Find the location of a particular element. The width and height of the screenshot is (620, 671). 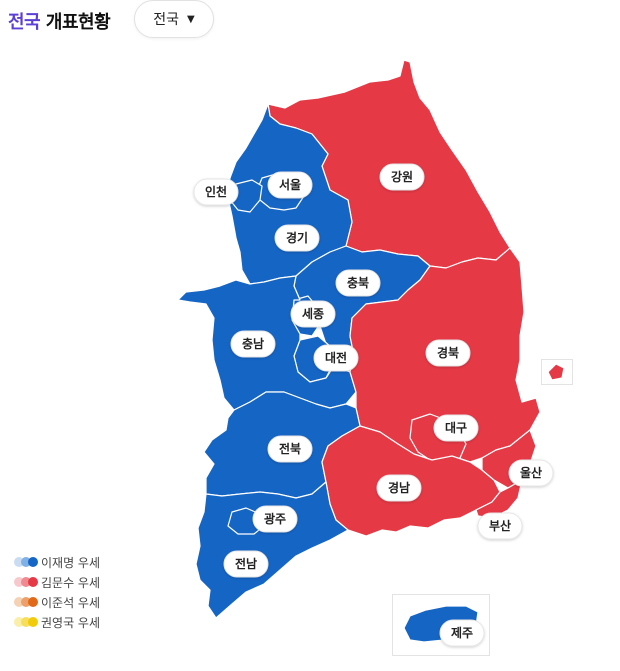

label-gyeongnam: 경남 is located at coordinates (399, 488).